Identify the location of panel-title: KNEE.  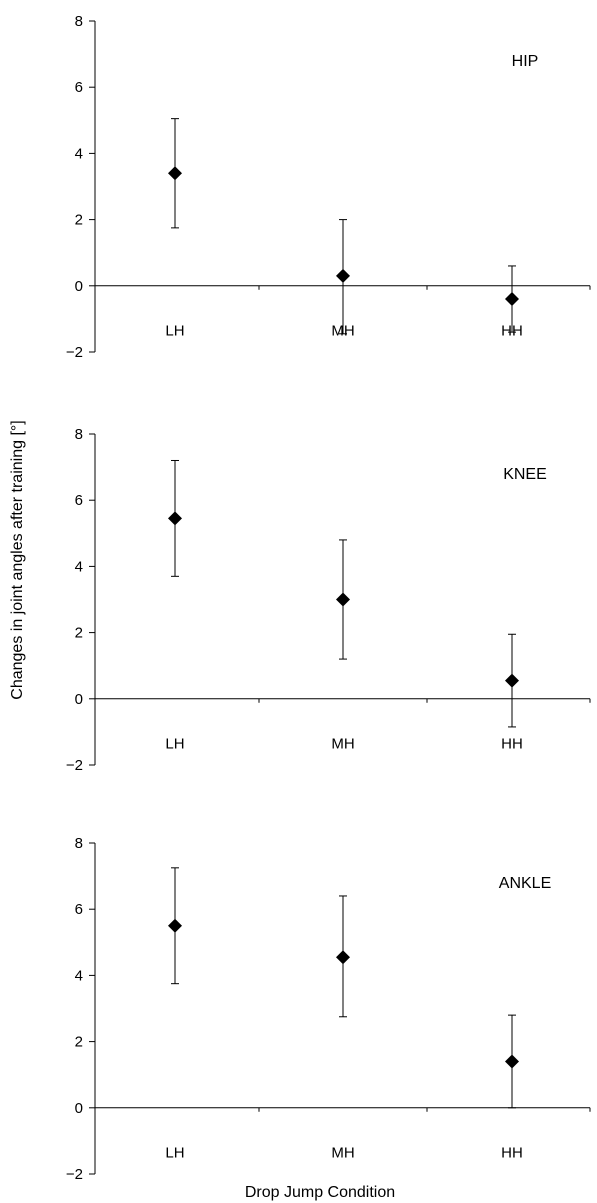
(525, 474).